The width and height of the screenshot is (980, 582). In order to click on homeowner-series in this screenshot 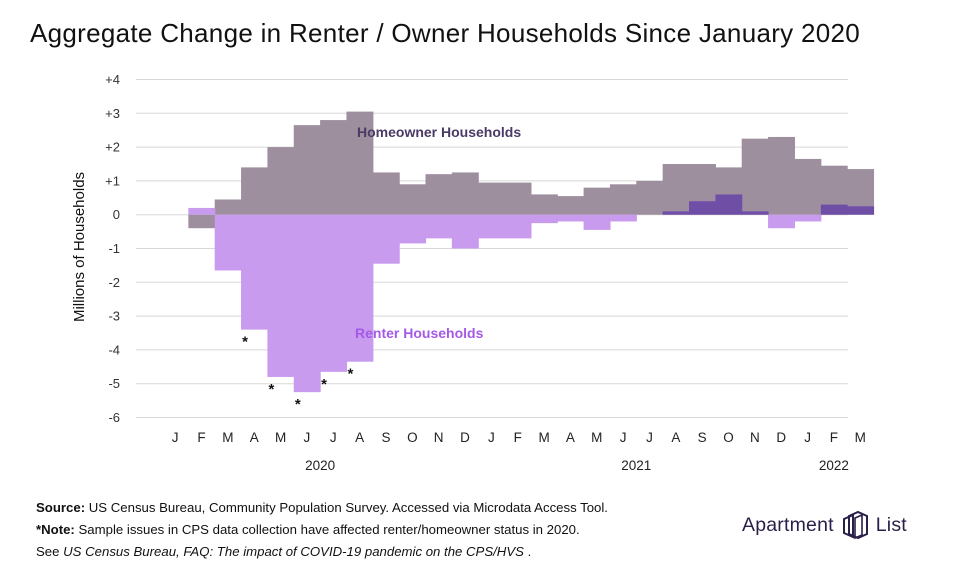, I will do `click(531, 170)`.